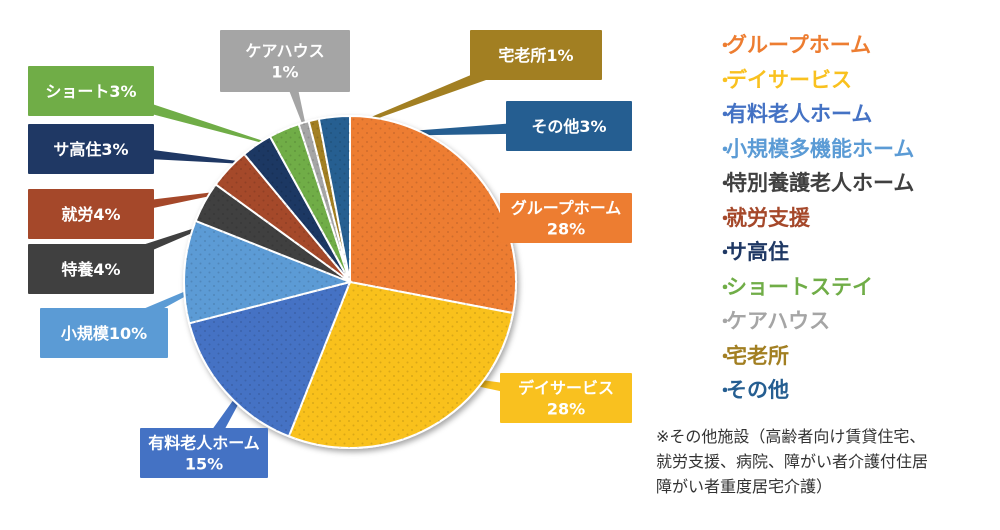 Image resolution: width=1000 pixels, height=530 pixels. What do you see at coordinates (284, 51) in the screenshot?
I see `data-label-slice-9: ケアハウス` at bounding box center [284, 51].